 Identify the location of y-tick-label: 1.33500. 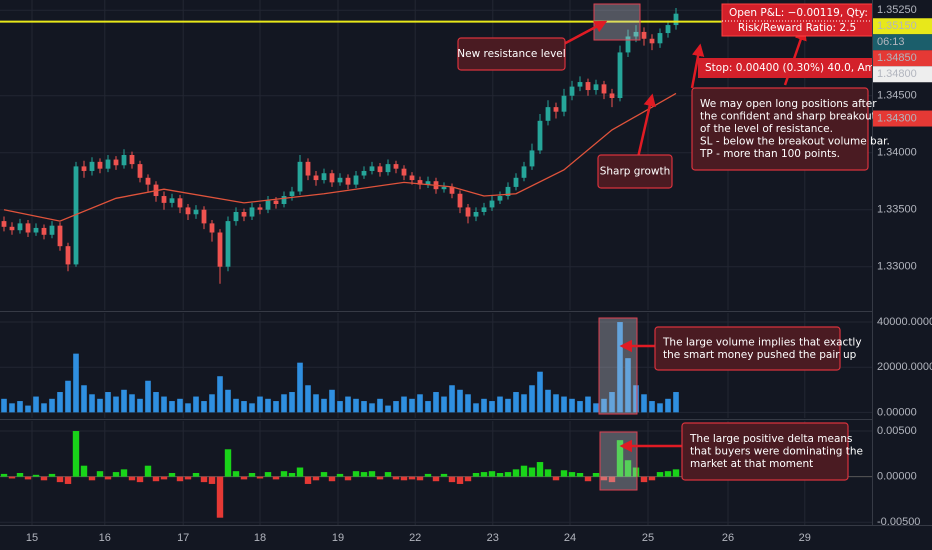
(897, 210).